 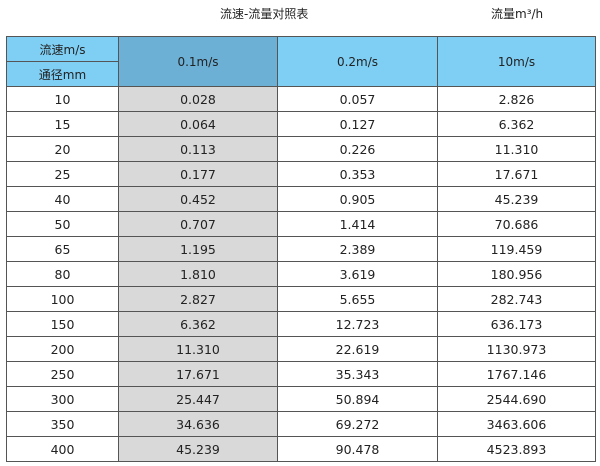 I want to click on table-row: 25 0.177 0.353 17.671, so click(x=301, y=174).